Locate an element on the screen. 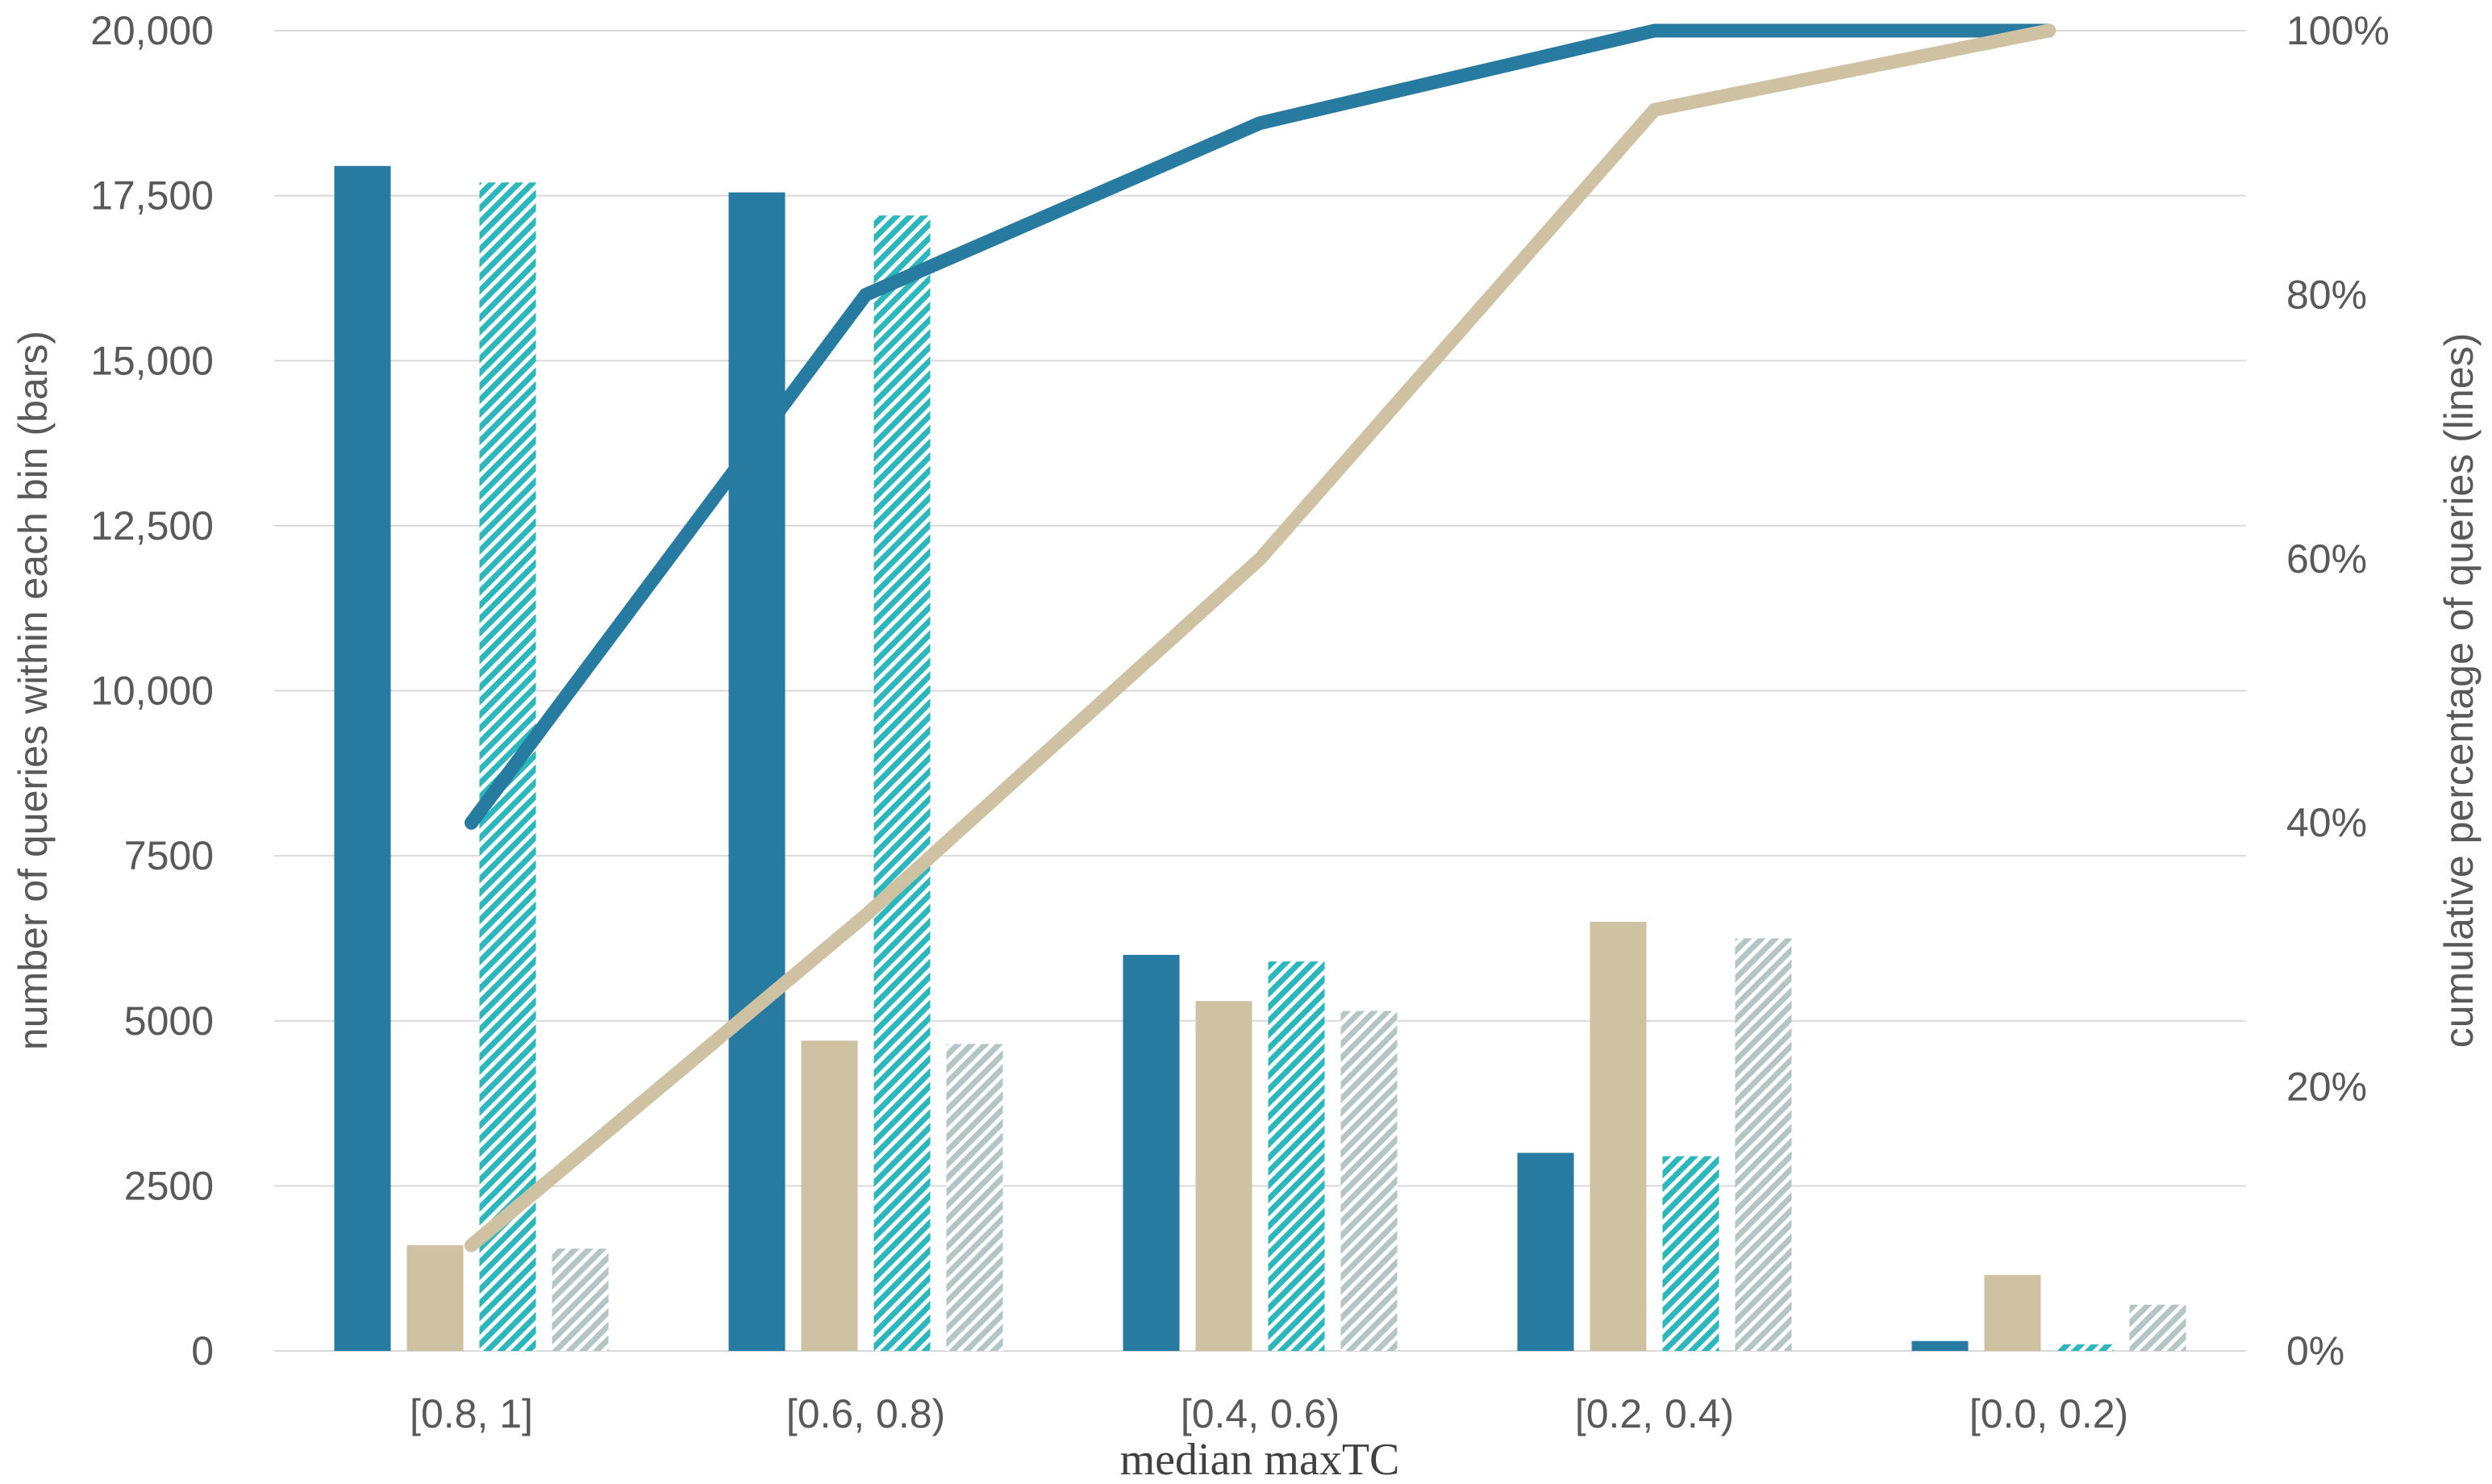 The width and height of the screenshot is (2492, 1484). y-tick-label: 20,000 is located at coordinates (152, 31).